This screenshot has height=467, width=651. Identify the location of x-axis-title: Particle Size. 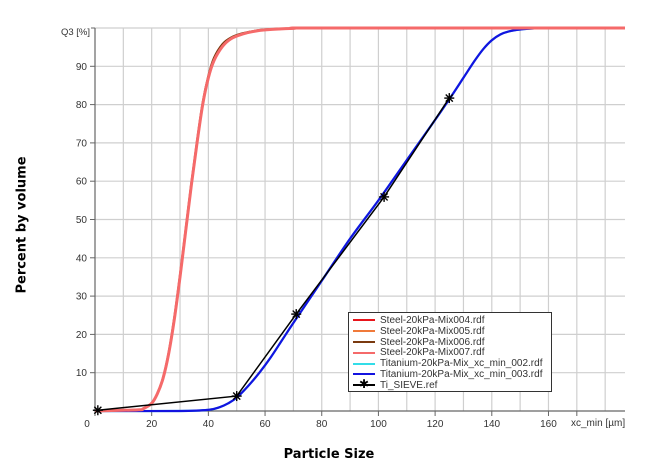
(329, 454).